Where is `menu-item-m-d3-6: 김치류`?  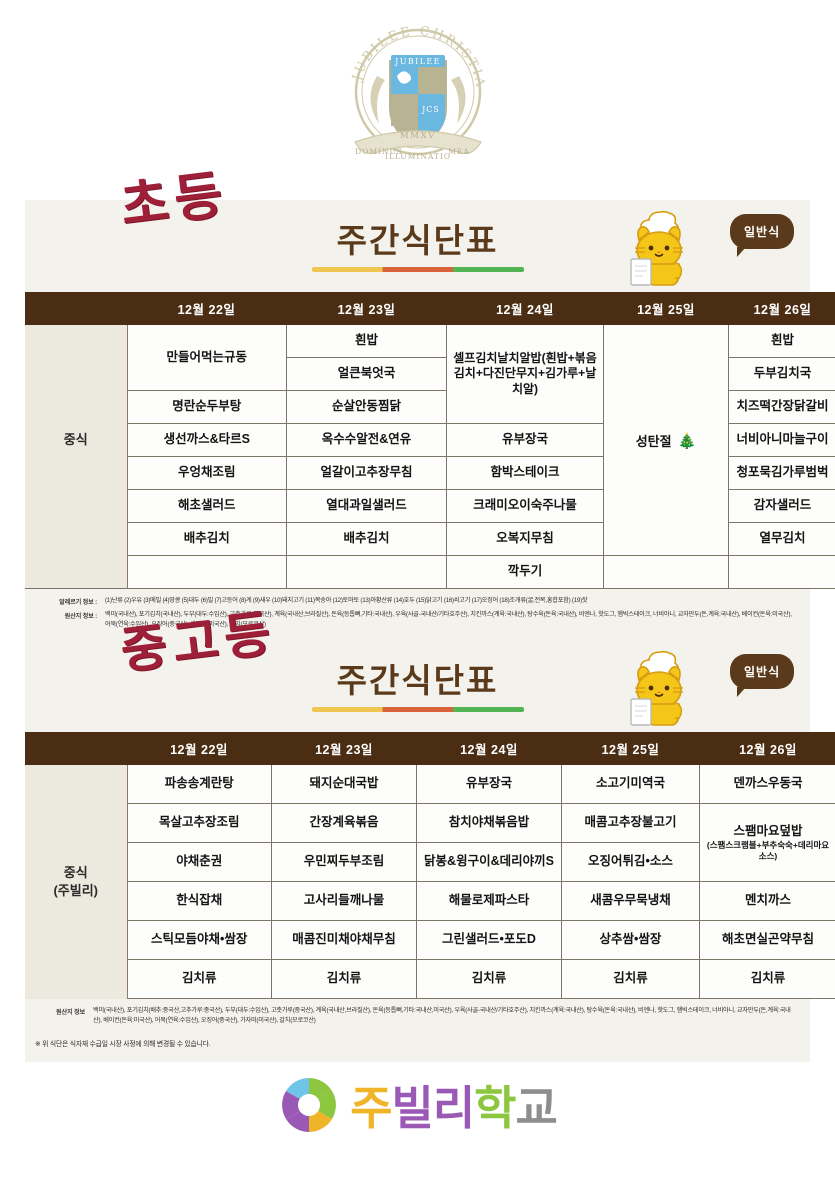 menu-item-m-d3-6: 김치류 is located at coordinates (489, 979).